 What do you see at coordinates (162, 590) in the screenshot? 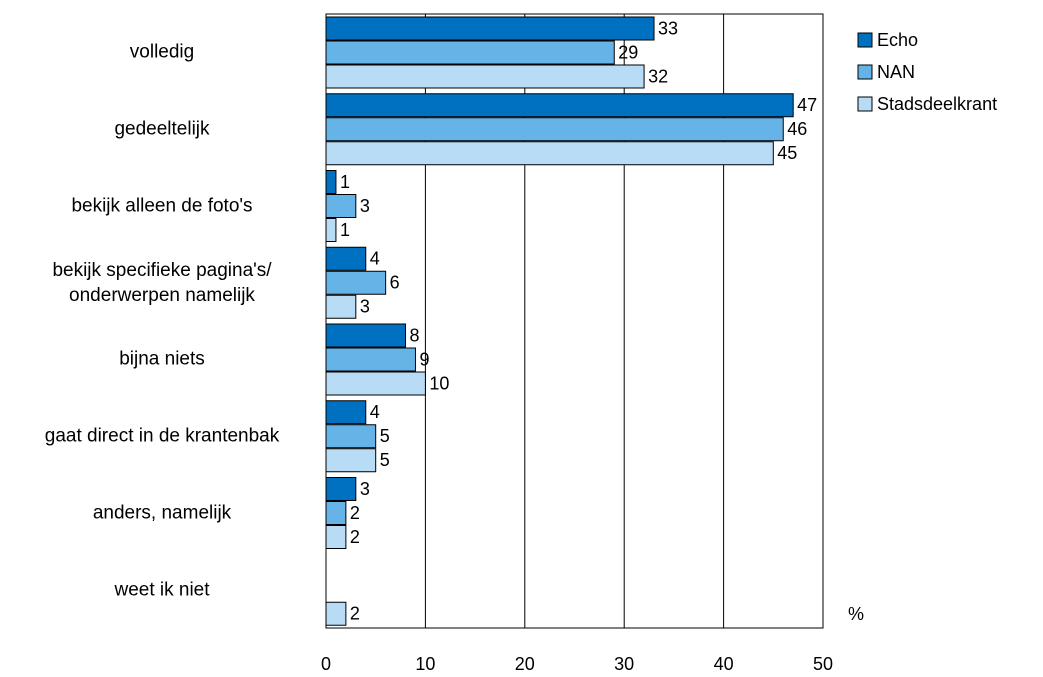
I see `y-tick-label: weet ik niet` at bounding box center [162, 590].